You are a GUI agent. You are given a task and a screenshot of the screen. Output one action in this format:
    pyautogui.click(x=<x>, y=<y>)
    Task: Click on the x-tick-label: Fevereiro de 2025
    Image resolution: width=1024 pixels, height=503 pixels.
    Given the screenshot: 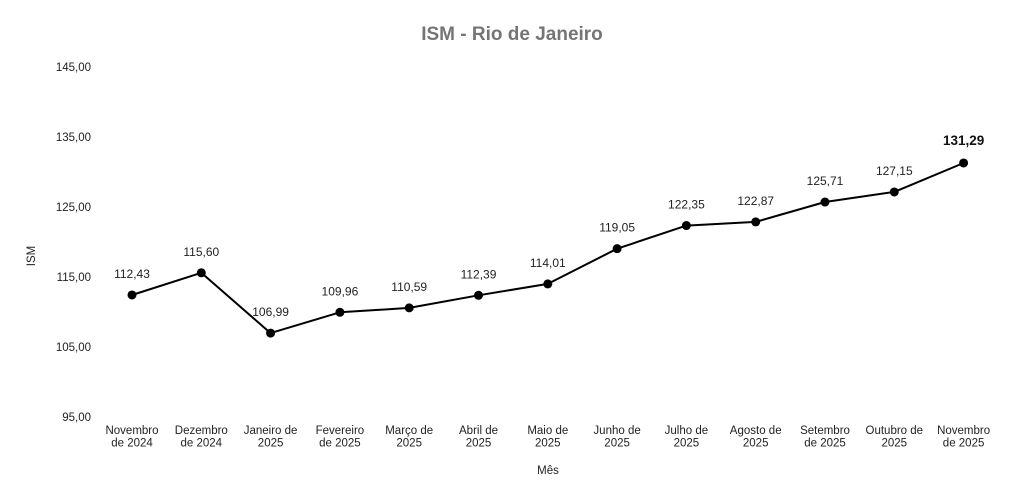 What is the action you would take?
    pyautogui.click(x=340, y=437)
    